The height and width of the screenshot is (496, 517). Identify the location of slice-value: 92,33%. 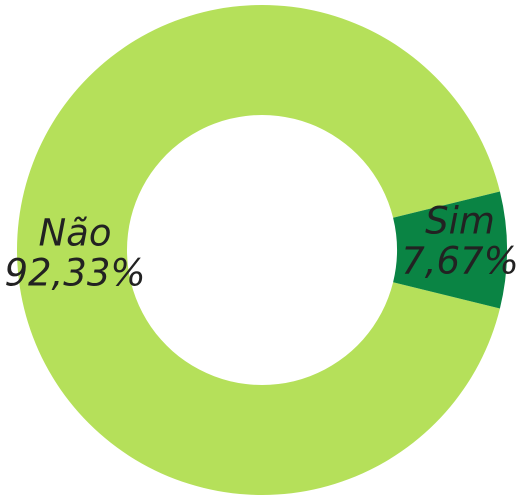
(74, 273).